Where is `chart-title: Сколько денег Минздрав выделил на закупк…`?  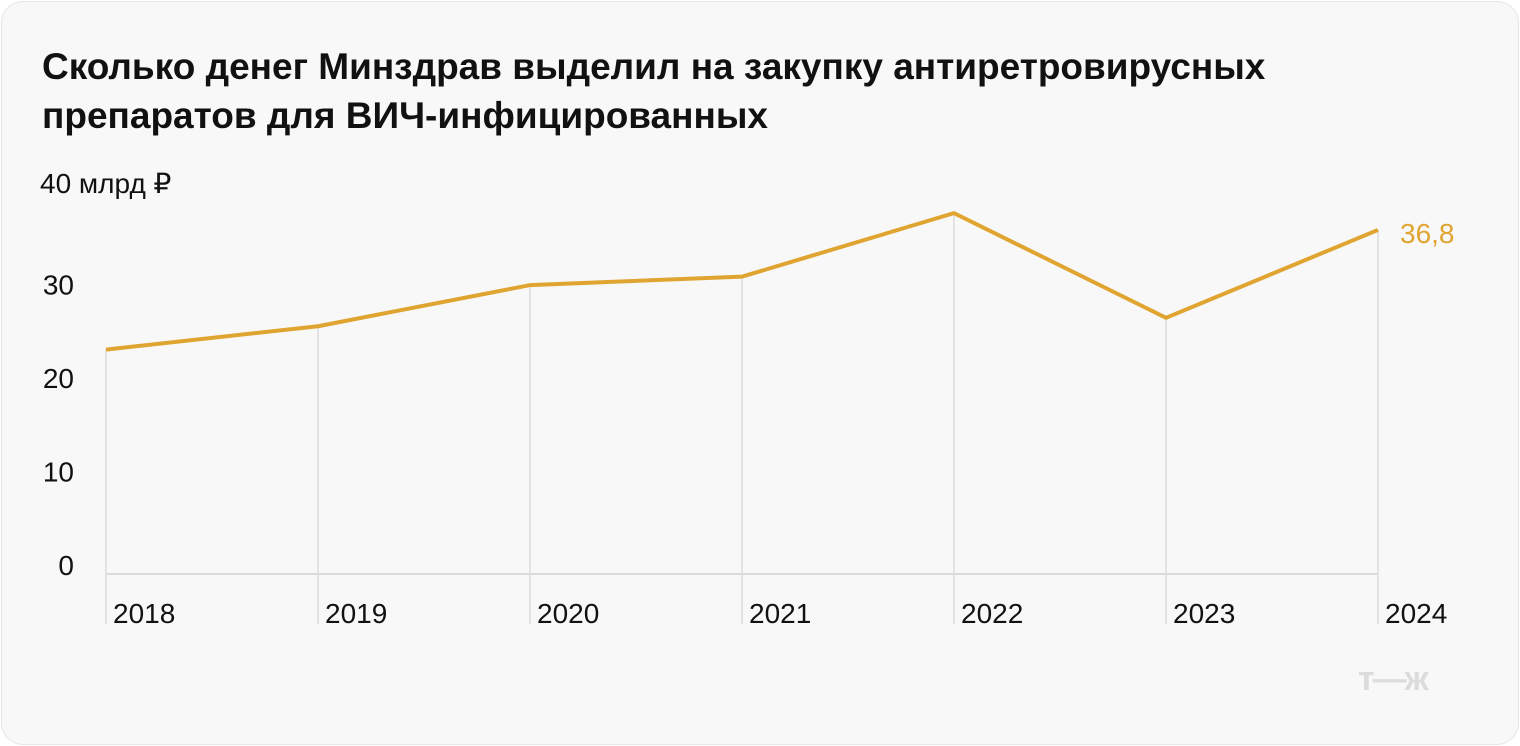 chart-title: Сколько денег Минздрав выделил на закупк… is located at coordinates (654, 91).